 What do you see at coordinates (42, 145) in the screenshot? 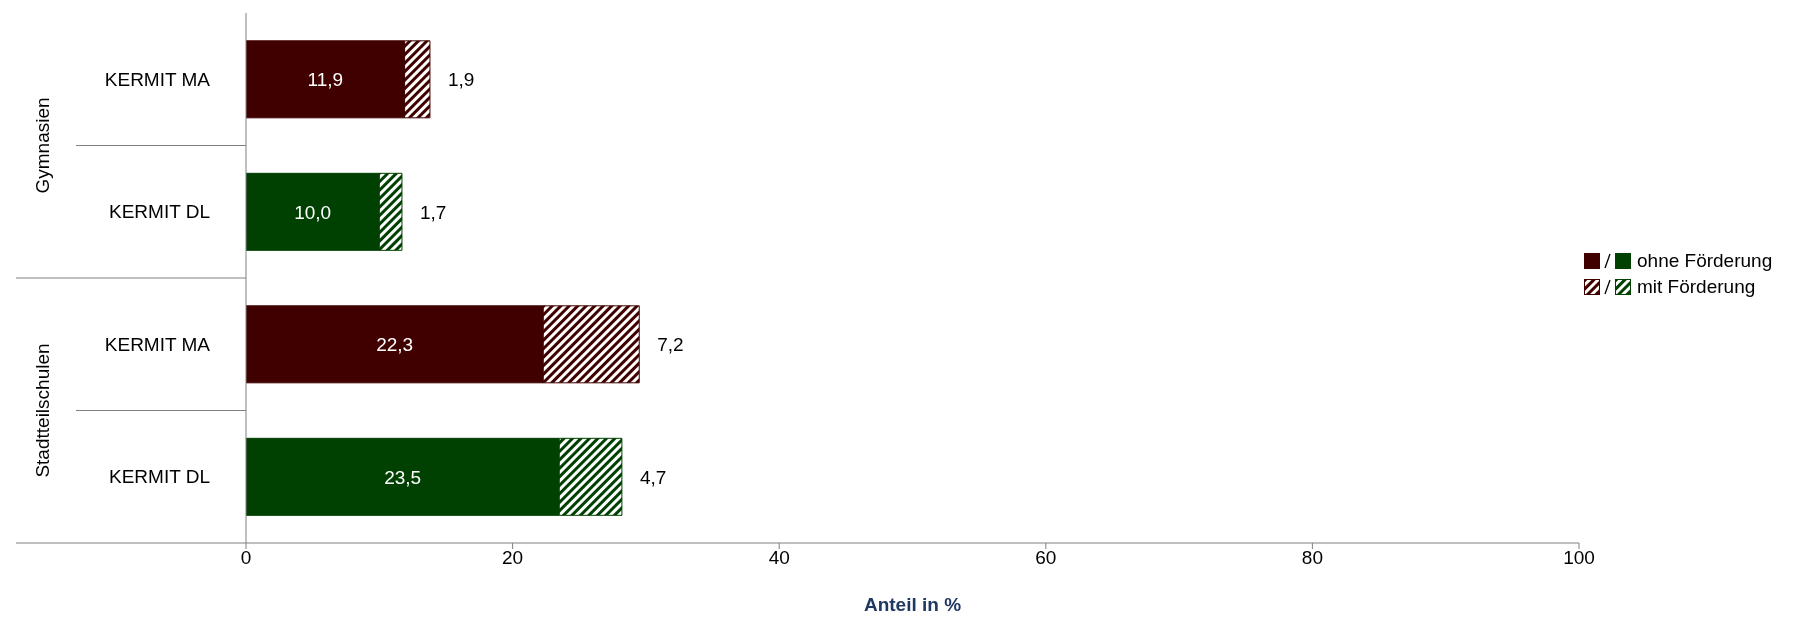
I see `text: Gymnasien` at bounding box center [42, 145].